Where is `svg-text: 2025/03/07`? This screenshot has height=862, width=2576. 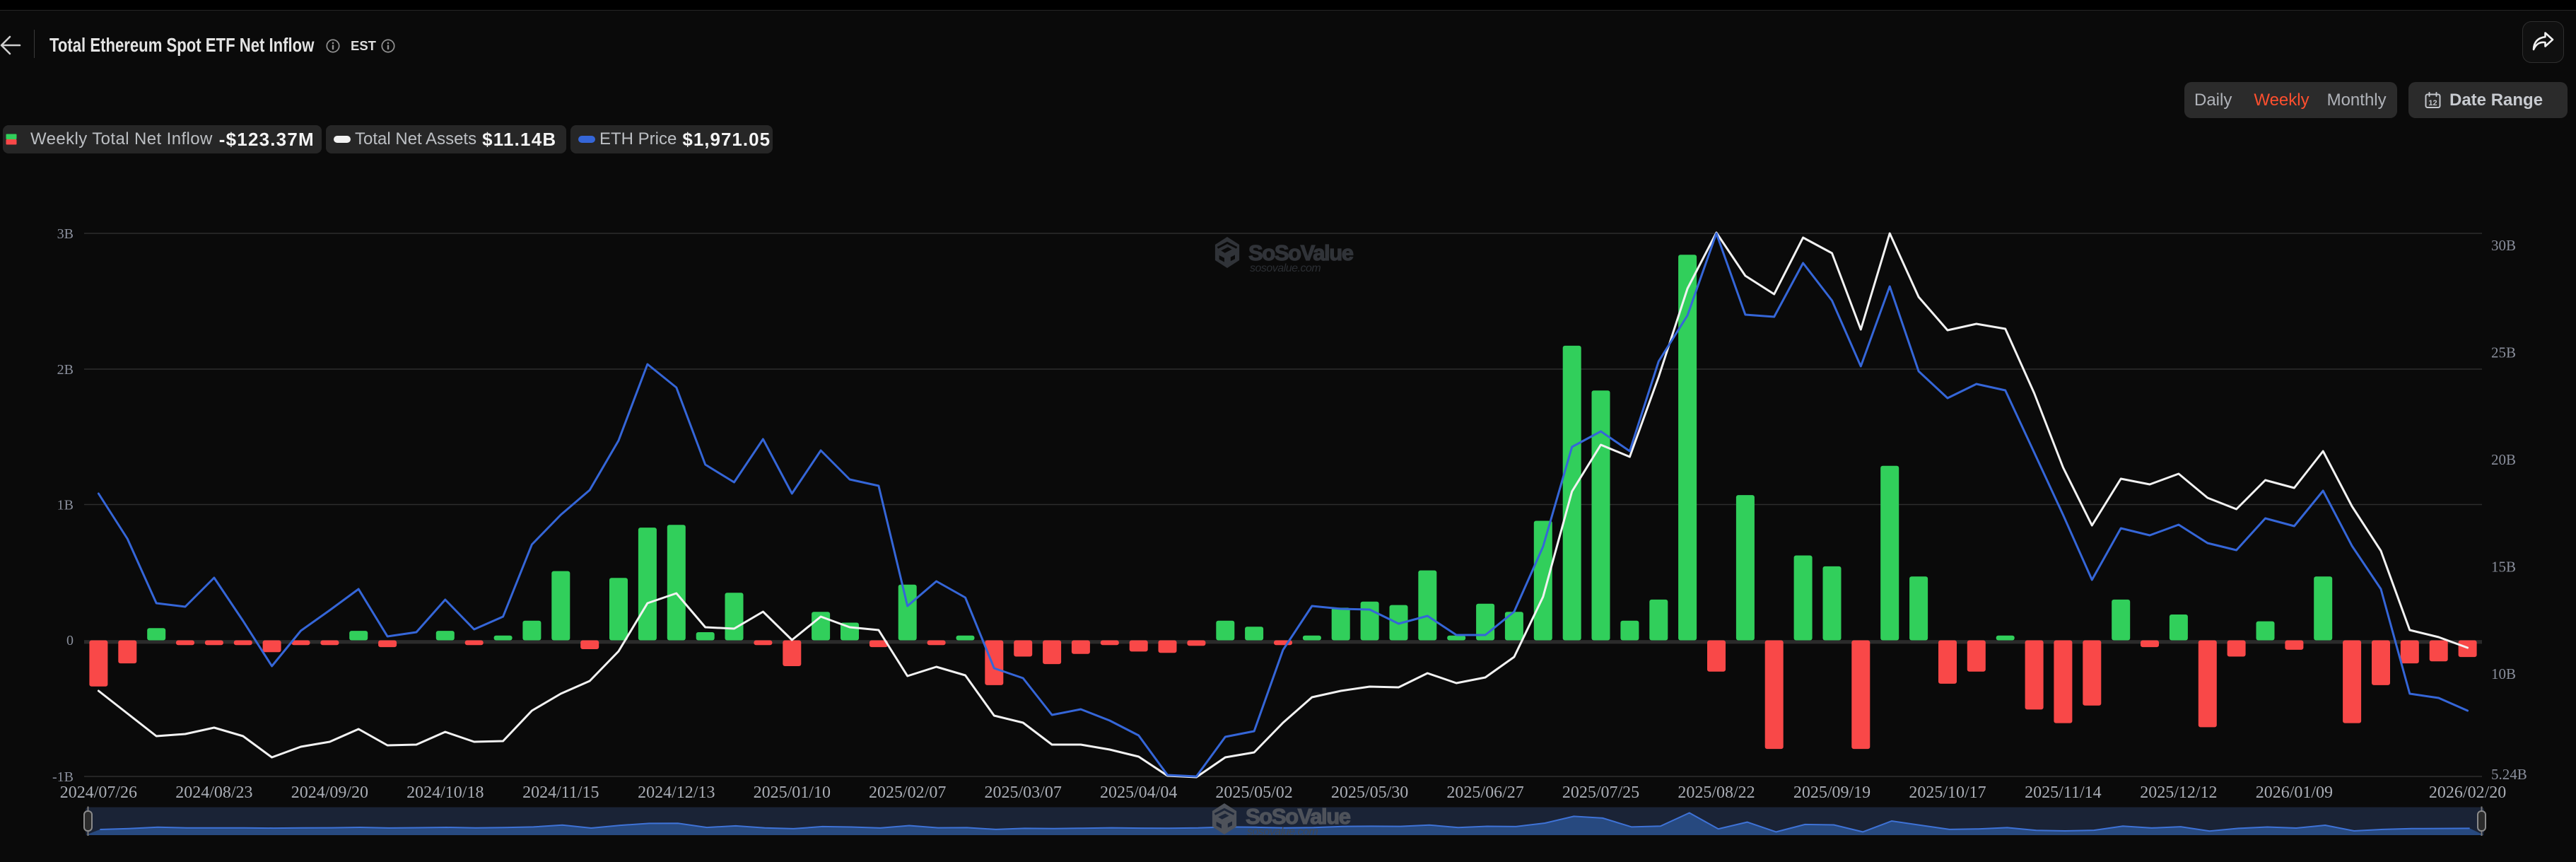 svg-text: 2025/03/07 is located at coordinates (1024, 793).